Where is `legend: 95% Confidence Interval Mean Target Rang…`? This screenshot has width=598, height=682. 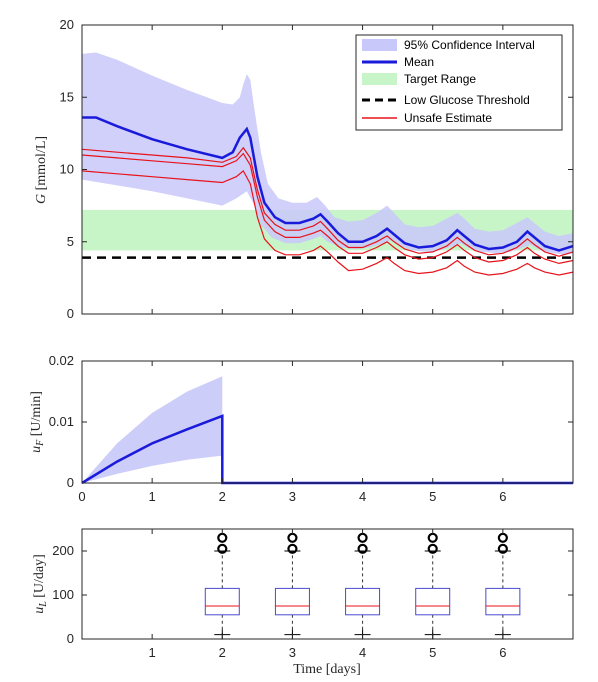 legend: 95% Confidence Interval Mean Target Rang… is located at coordinates (459, 82).